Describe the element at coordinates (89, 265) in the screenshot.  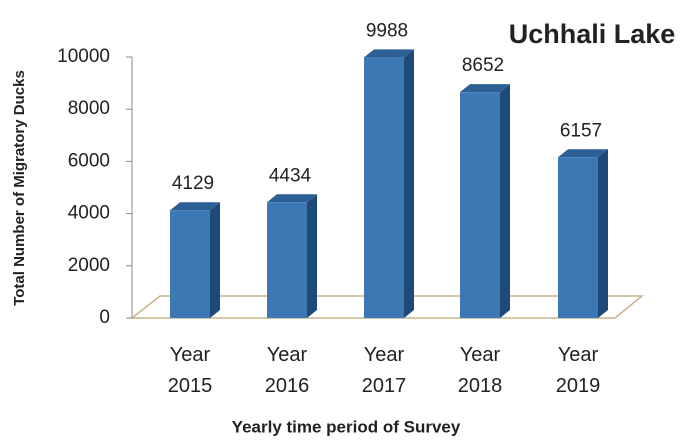
I see `y-tick-label: 2000` at that location.